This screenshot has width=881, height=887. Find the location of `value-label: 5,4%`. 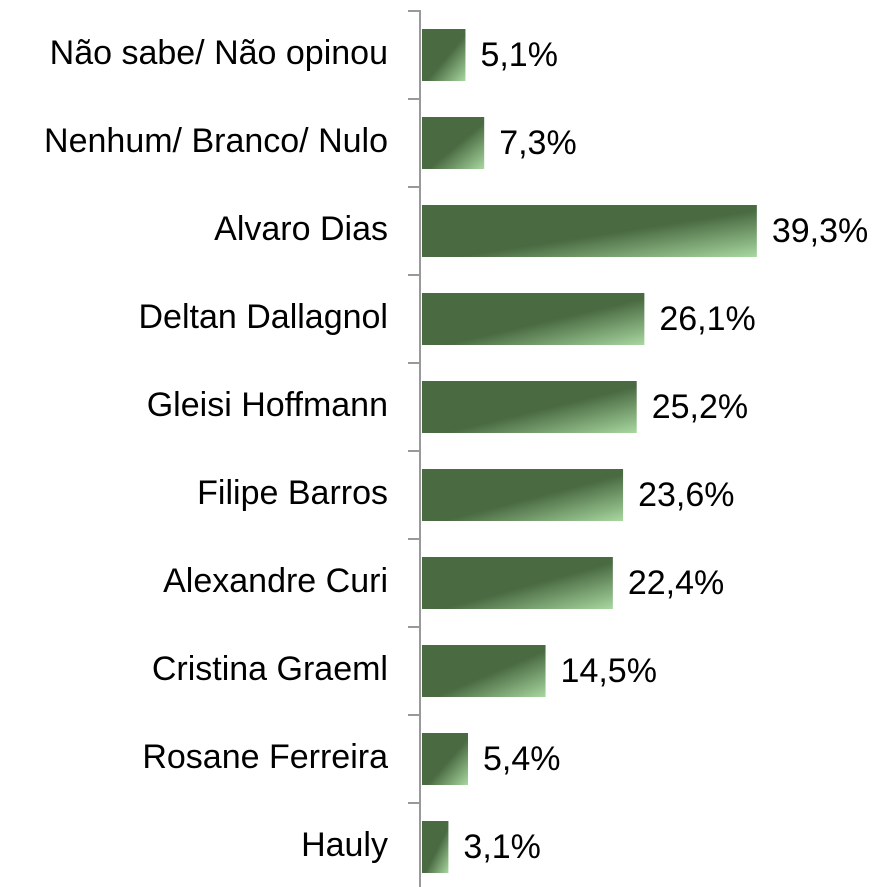

value-label: 5,4% is located at coordinates (522, 759).